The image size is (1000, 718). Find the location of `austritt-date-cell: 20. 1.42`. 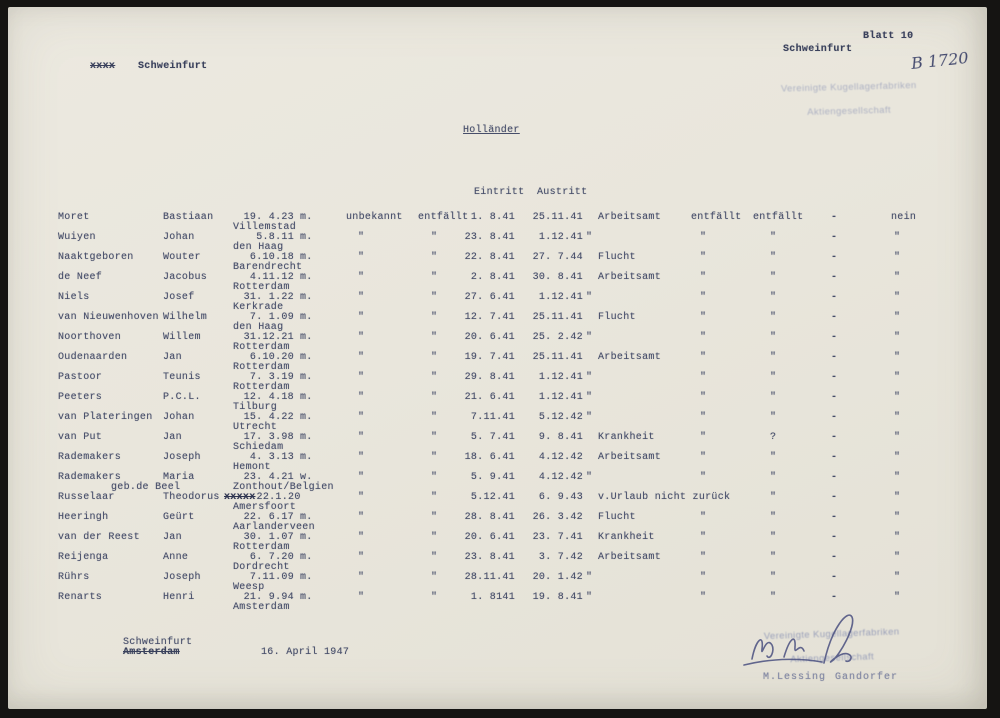

austritt-date-cell: 20. 1.42 is located at coordinates (557, 577).